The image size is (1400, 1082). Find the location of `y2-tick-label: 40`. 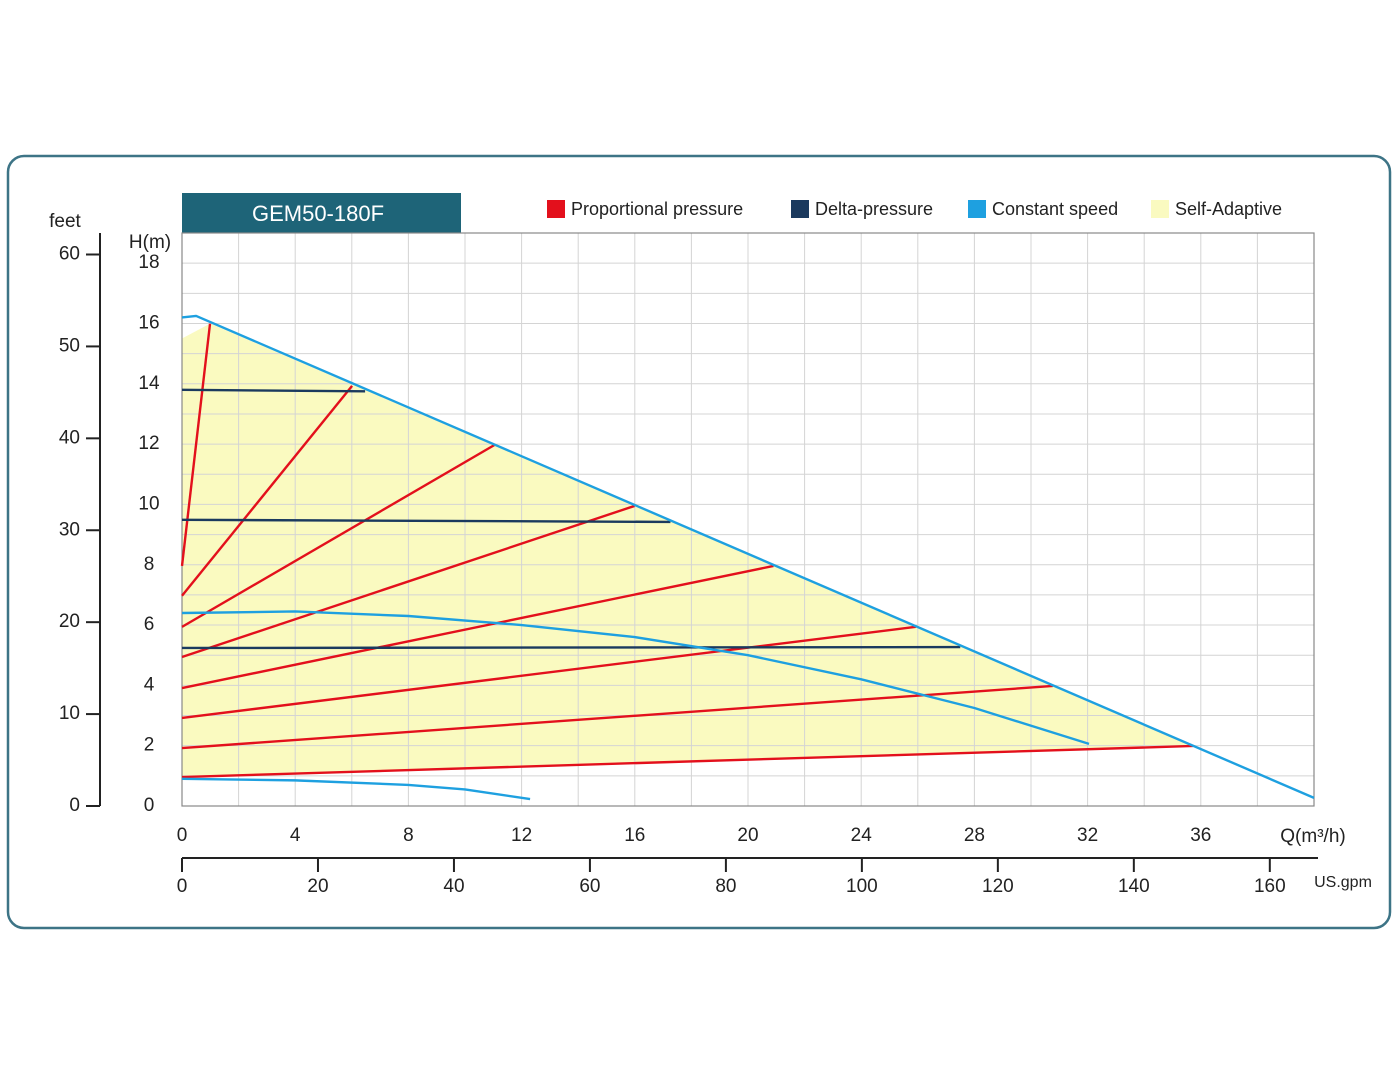

y2-tick-label: 40 is located at coordinates (69, 437).